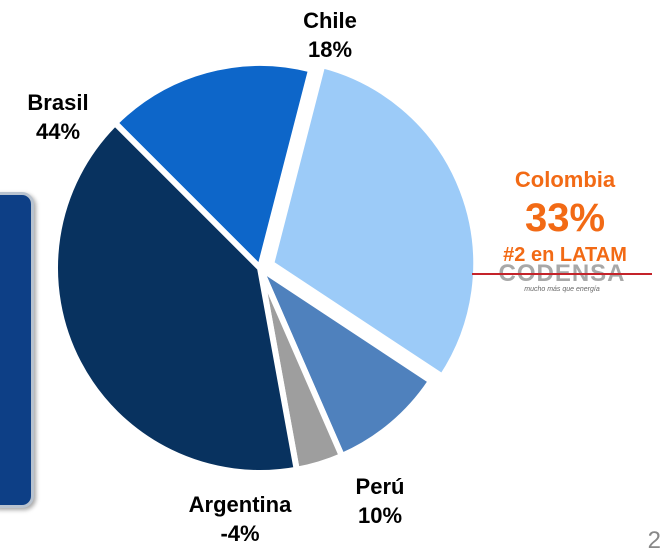 This screenshot has width=661, height=555. Describe the element at coordinates (380, 501) in the screenshot. I see `label-peru: Perú 10%` at that location.